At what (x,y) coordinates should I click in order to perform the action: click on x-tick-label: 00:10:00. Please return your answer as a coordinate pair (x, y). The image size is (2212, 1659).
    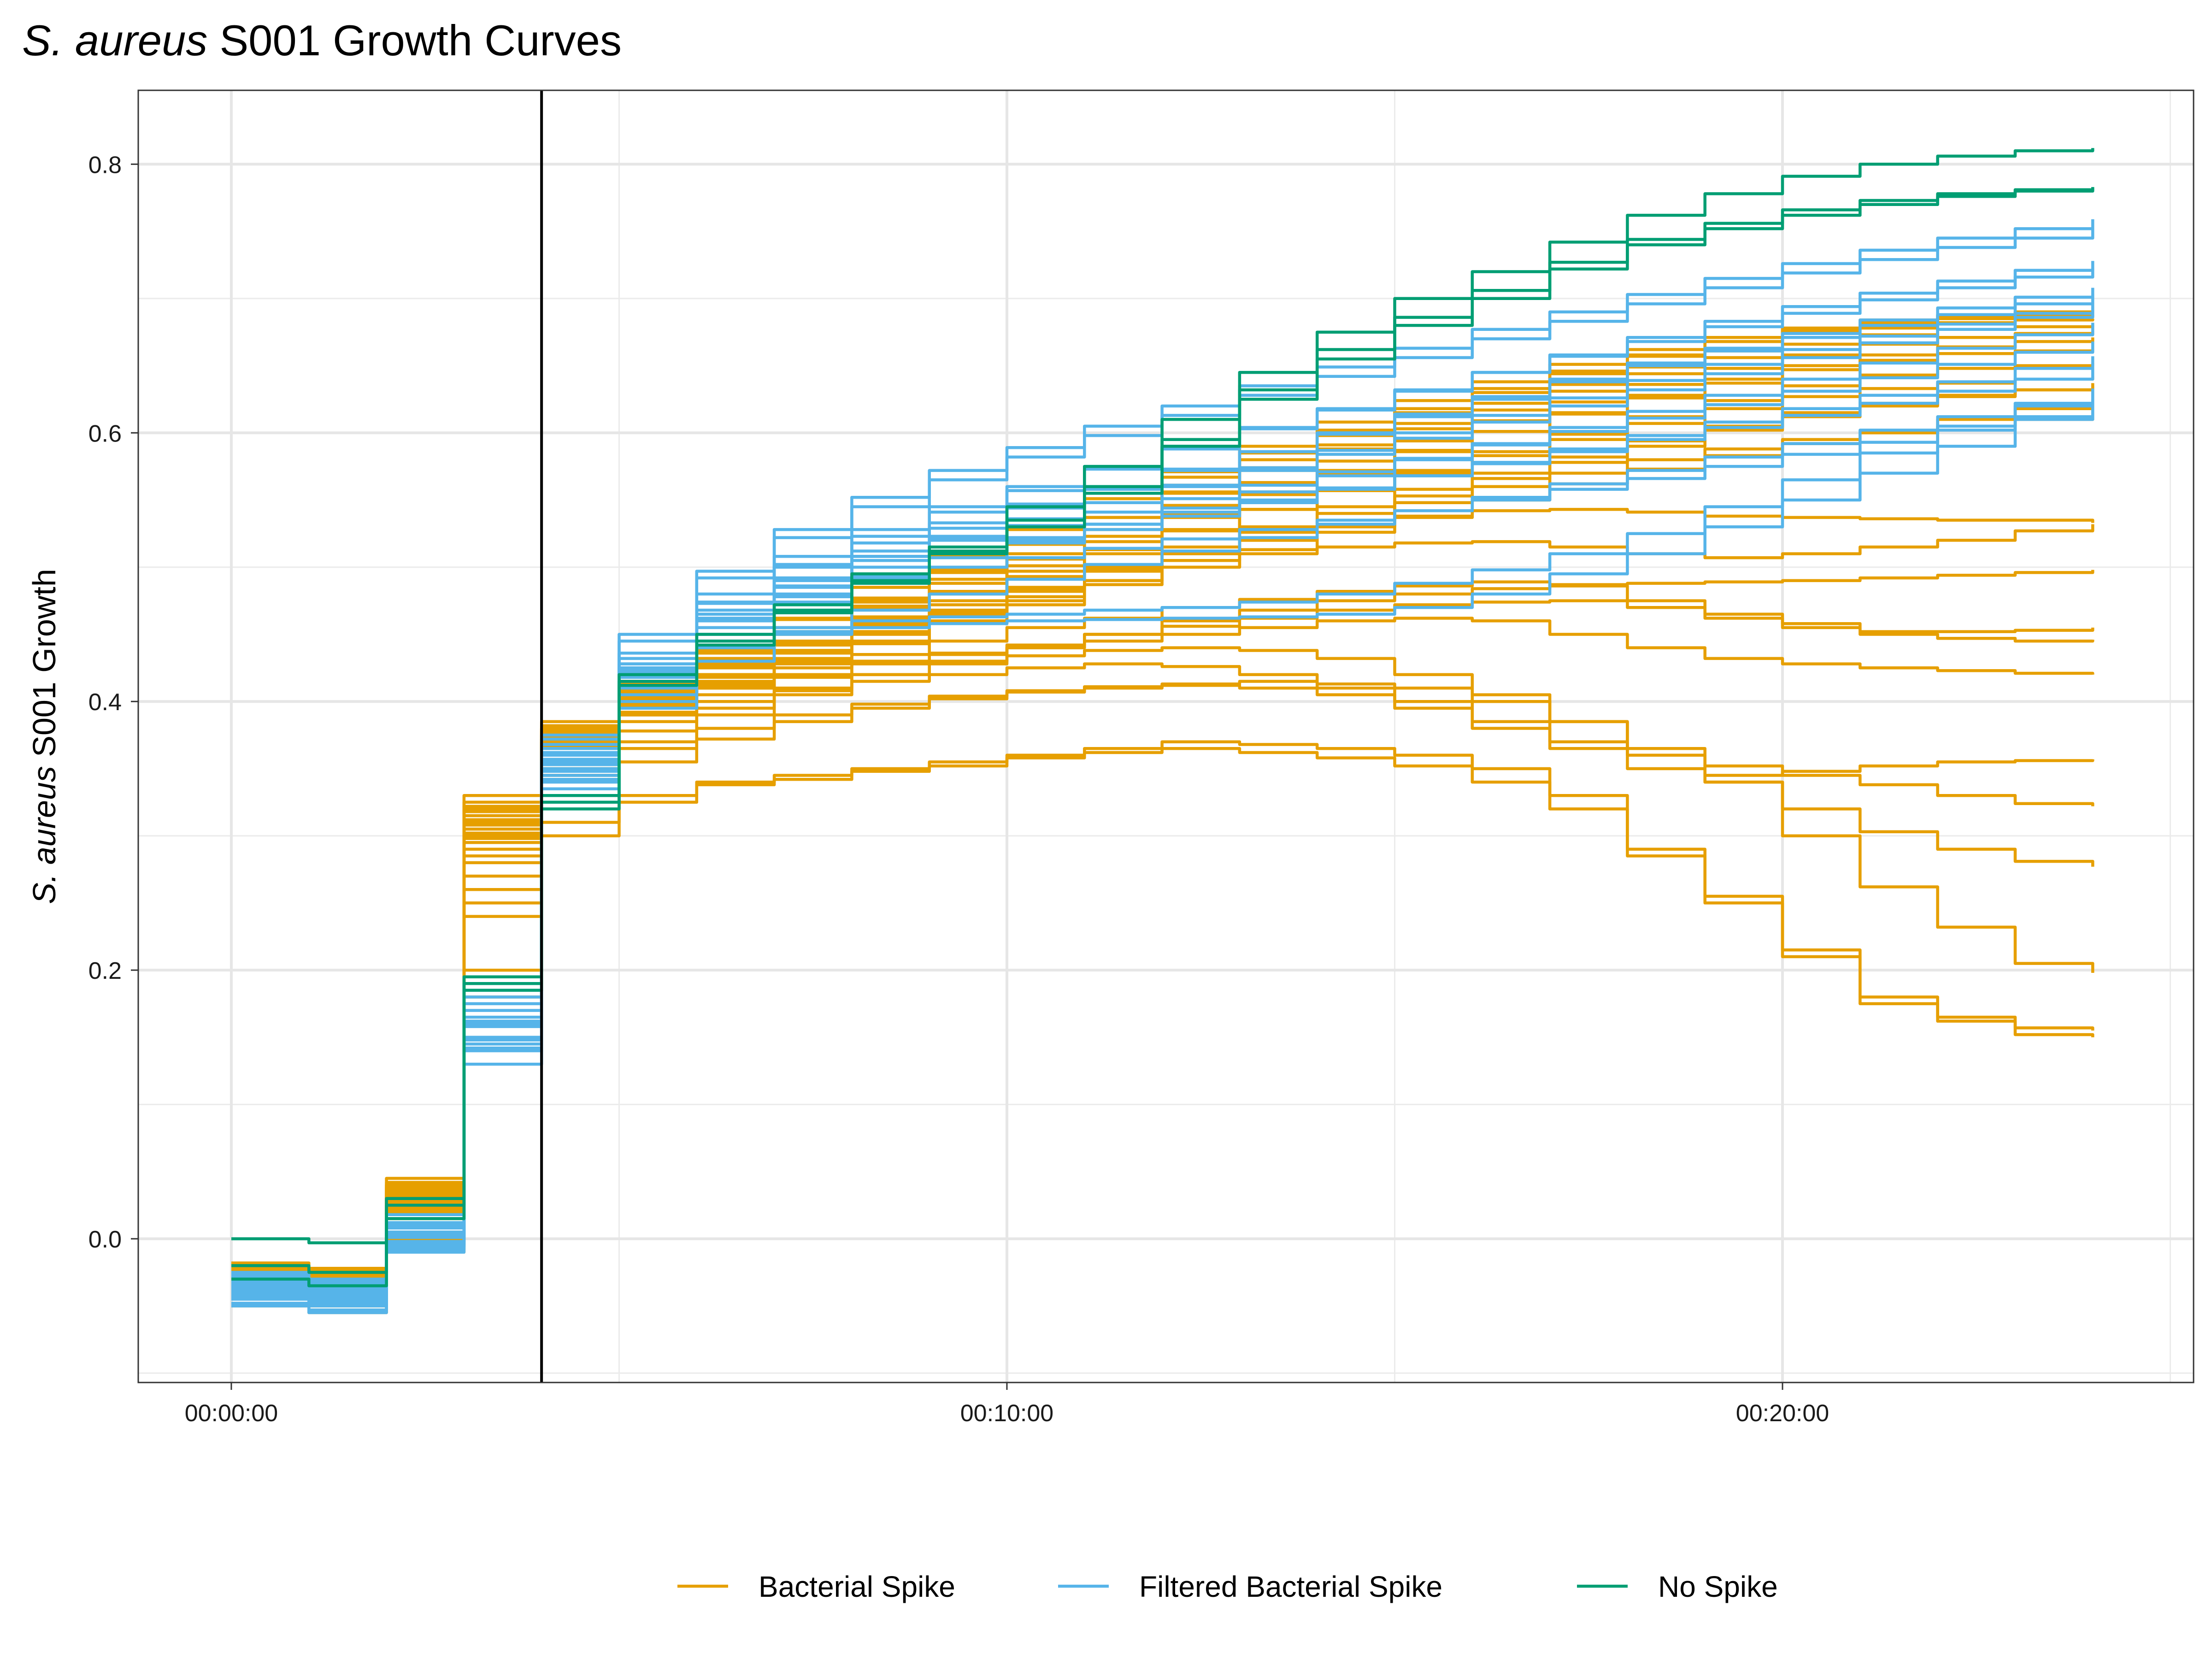
    Looking at the image, I should click on (1006, 1413).